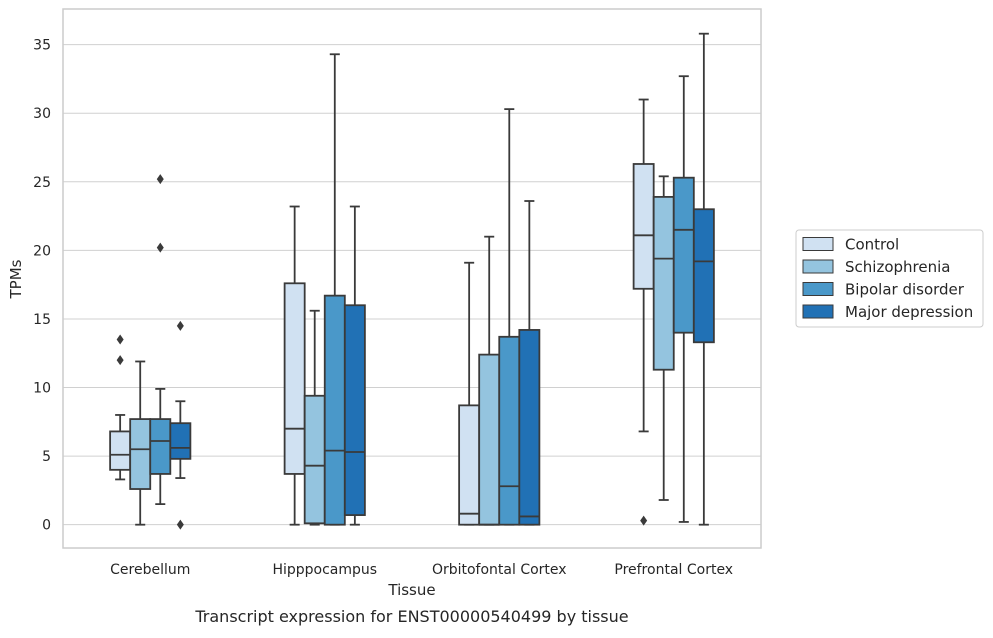  I want to click on legend-label: Bipolar disorder, so click(905, 290).